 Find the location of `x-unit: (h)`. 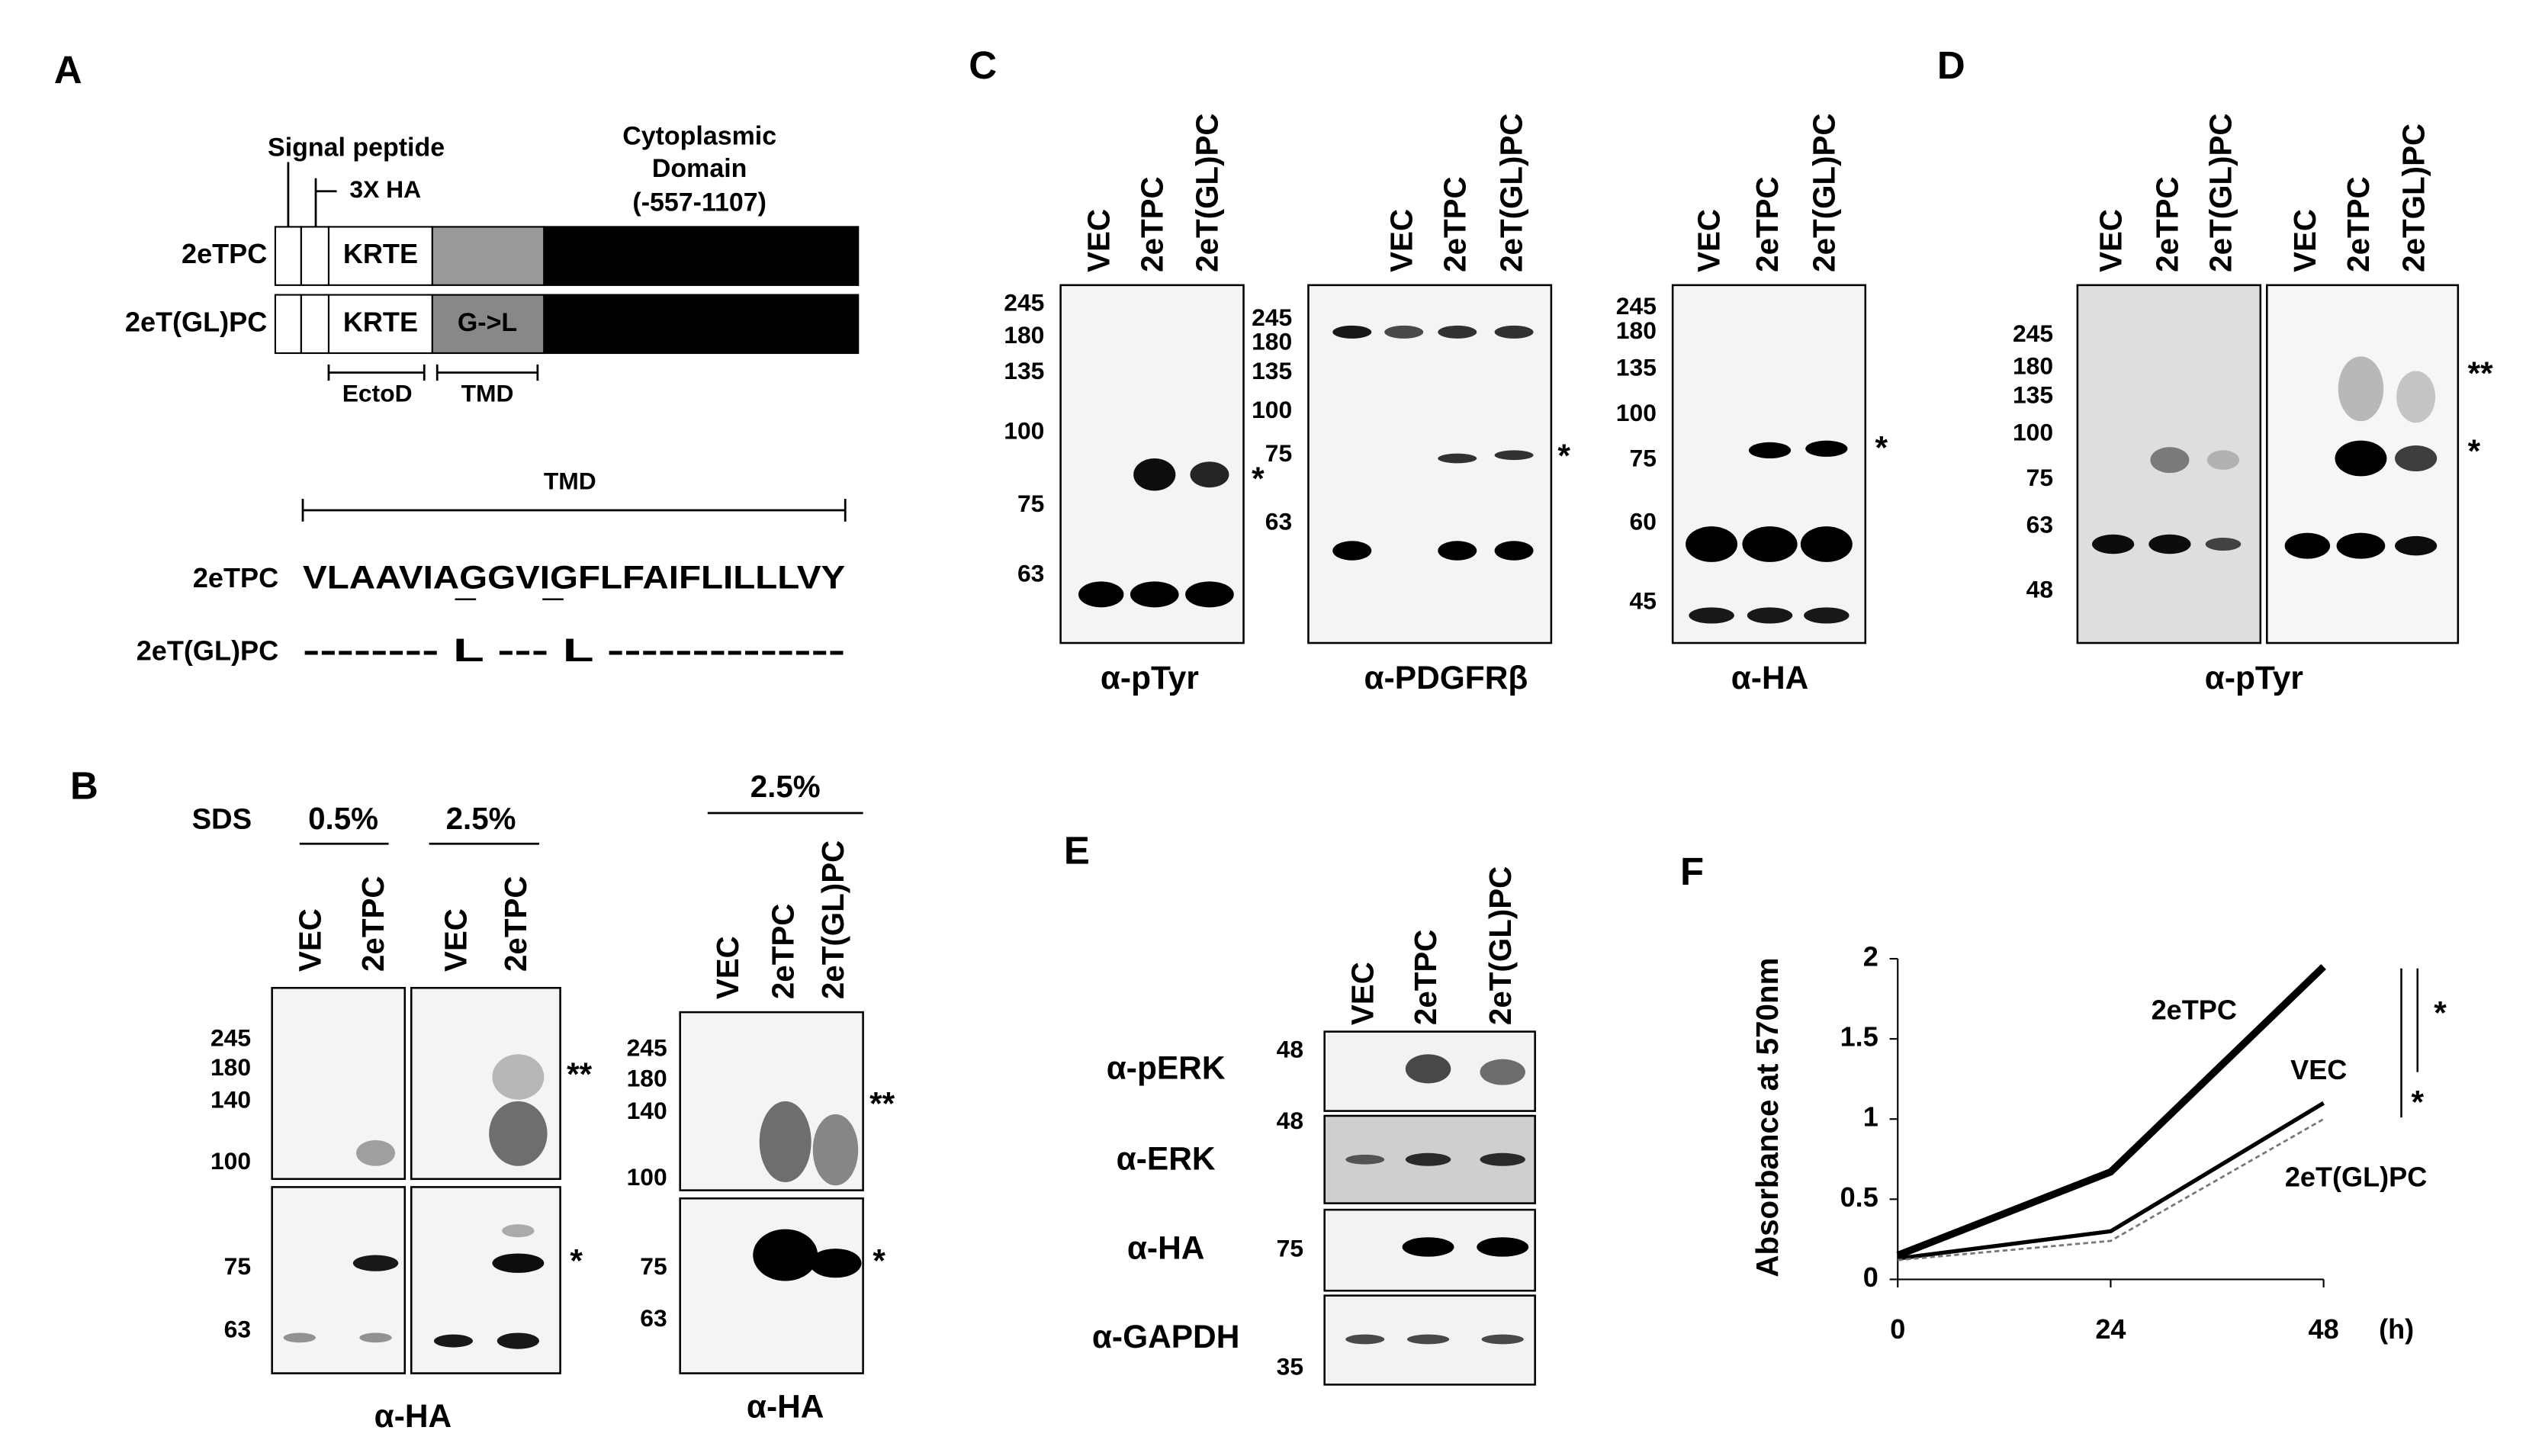

x-unit: (h) is located at coordinates (2396, 1329).